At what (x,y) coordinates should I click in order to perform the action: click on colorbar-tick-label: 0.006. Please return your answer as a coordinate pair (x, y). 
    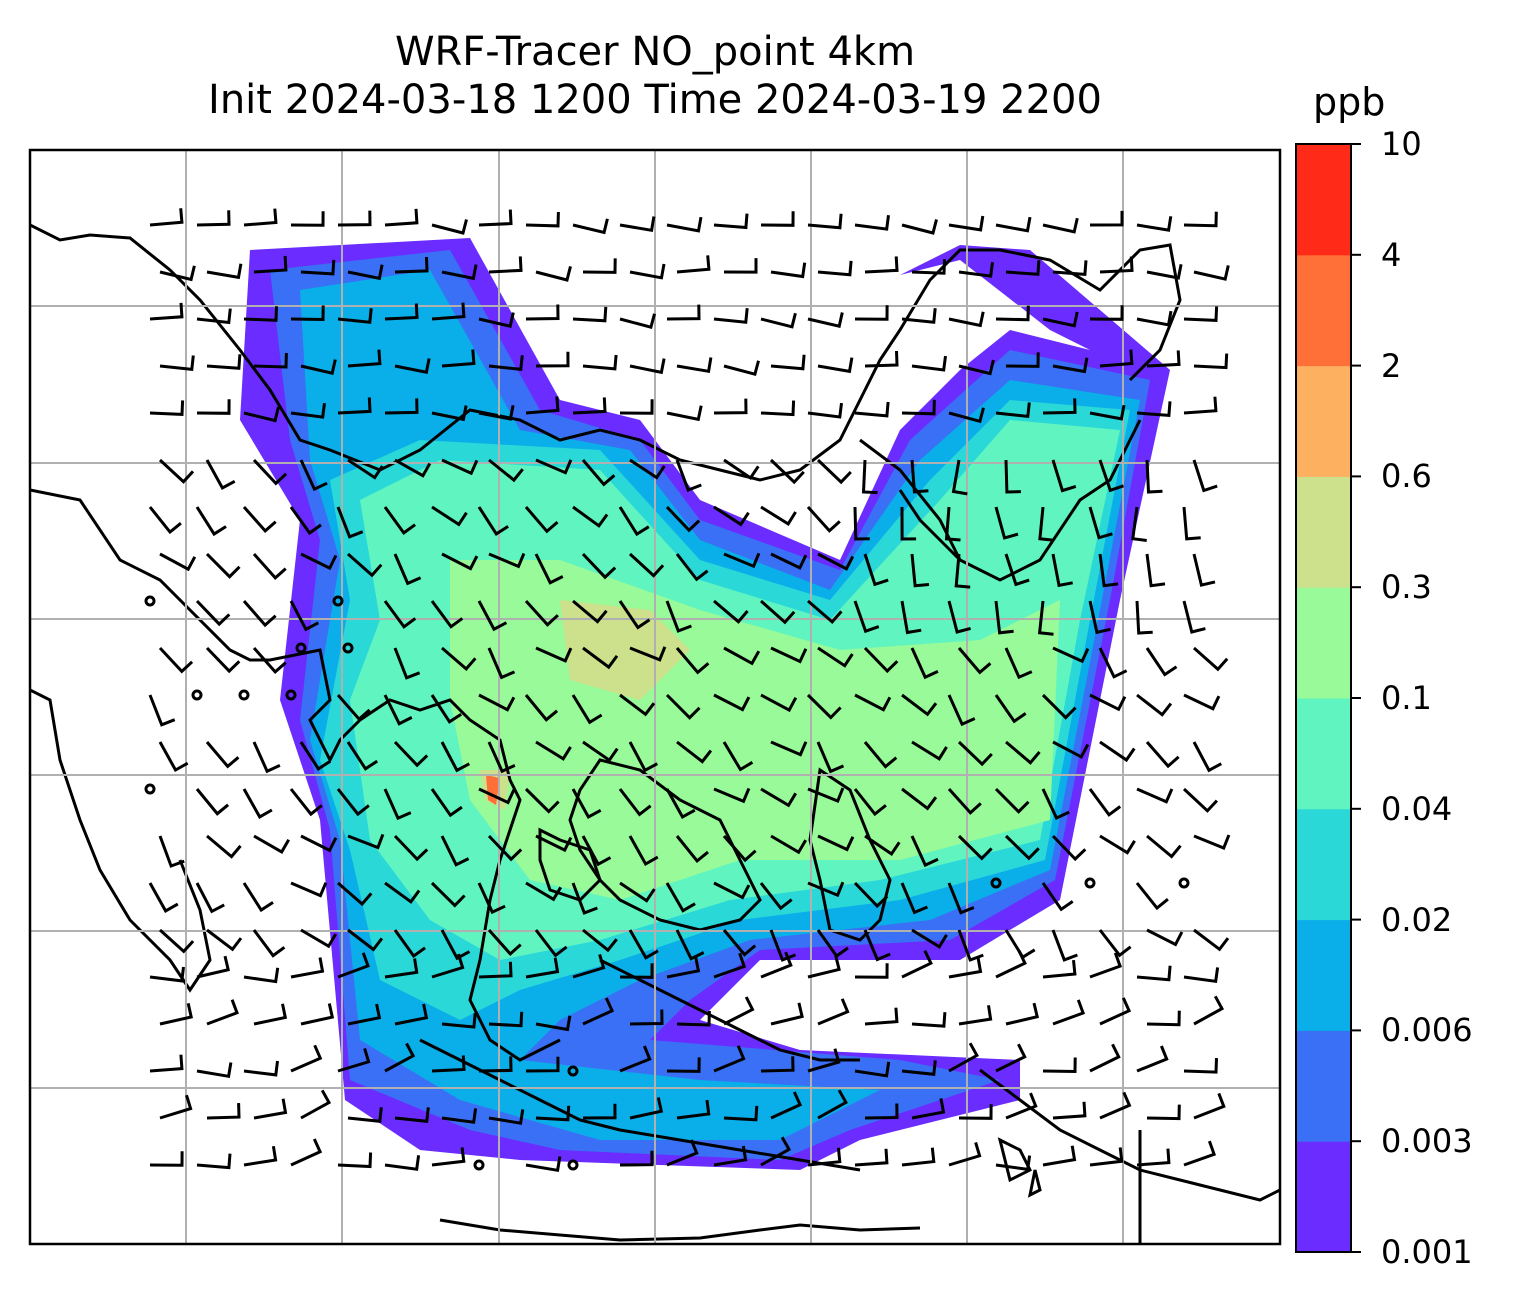
    Looking at the image, I should click on (1427, 1030).